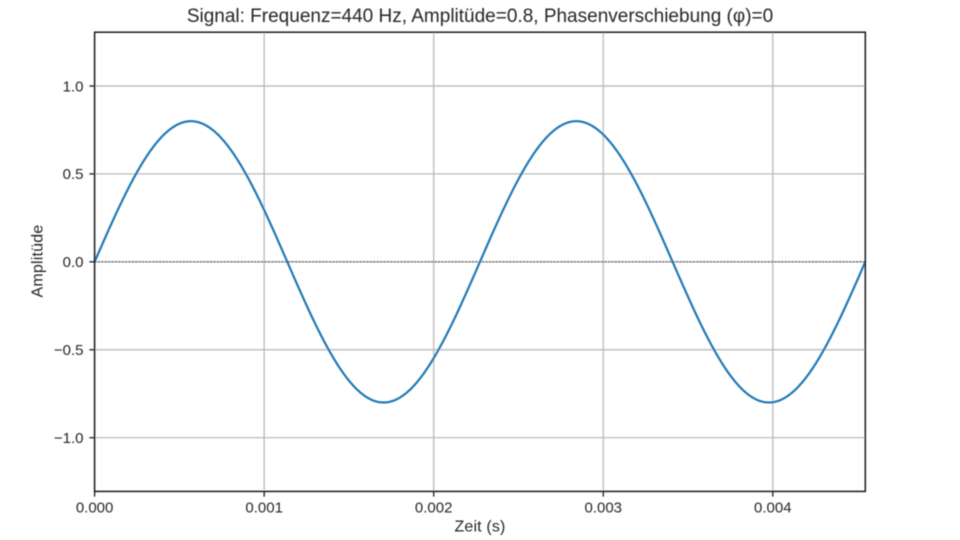  I want to click on svg-text: 0.004, so click(773, 507).